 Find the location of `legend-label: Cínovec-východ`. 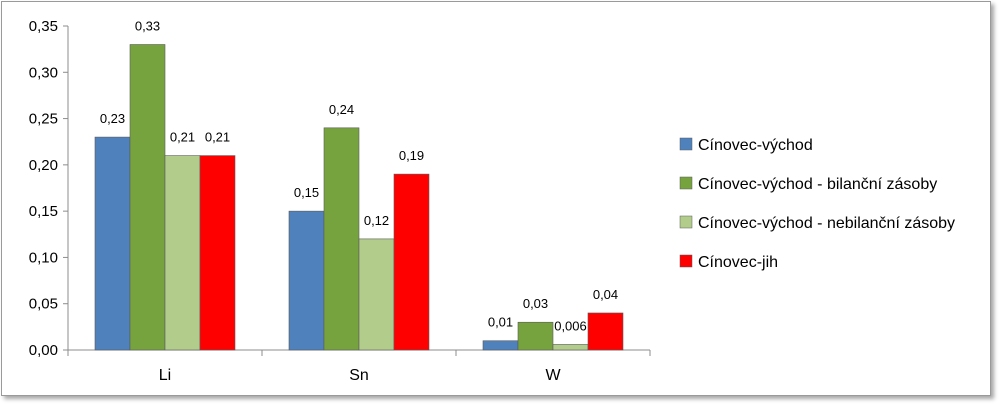

legend-label: Cínovec-východ is located at coordinates (755, 145).